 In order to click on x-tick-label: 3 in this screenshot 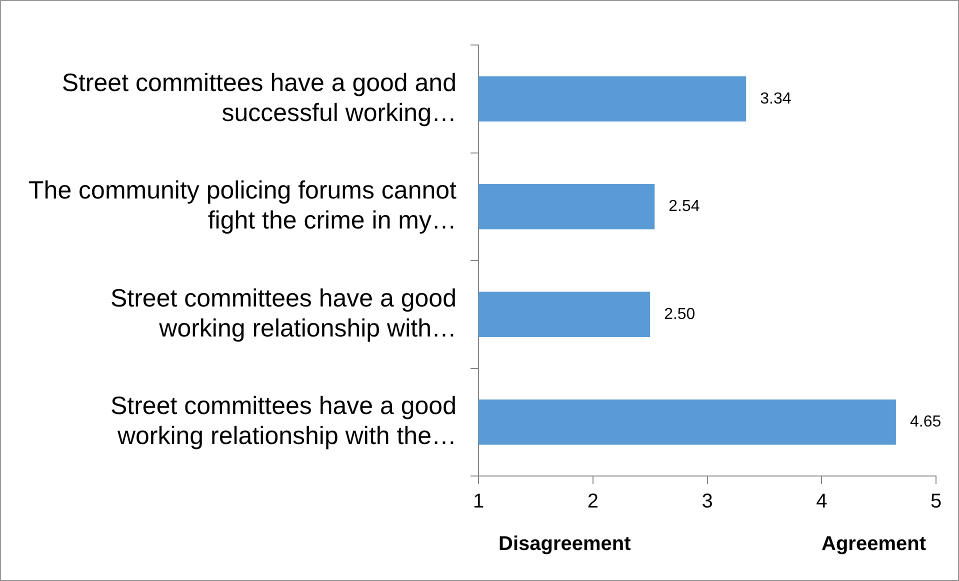, I will do `click(707, 501)`.